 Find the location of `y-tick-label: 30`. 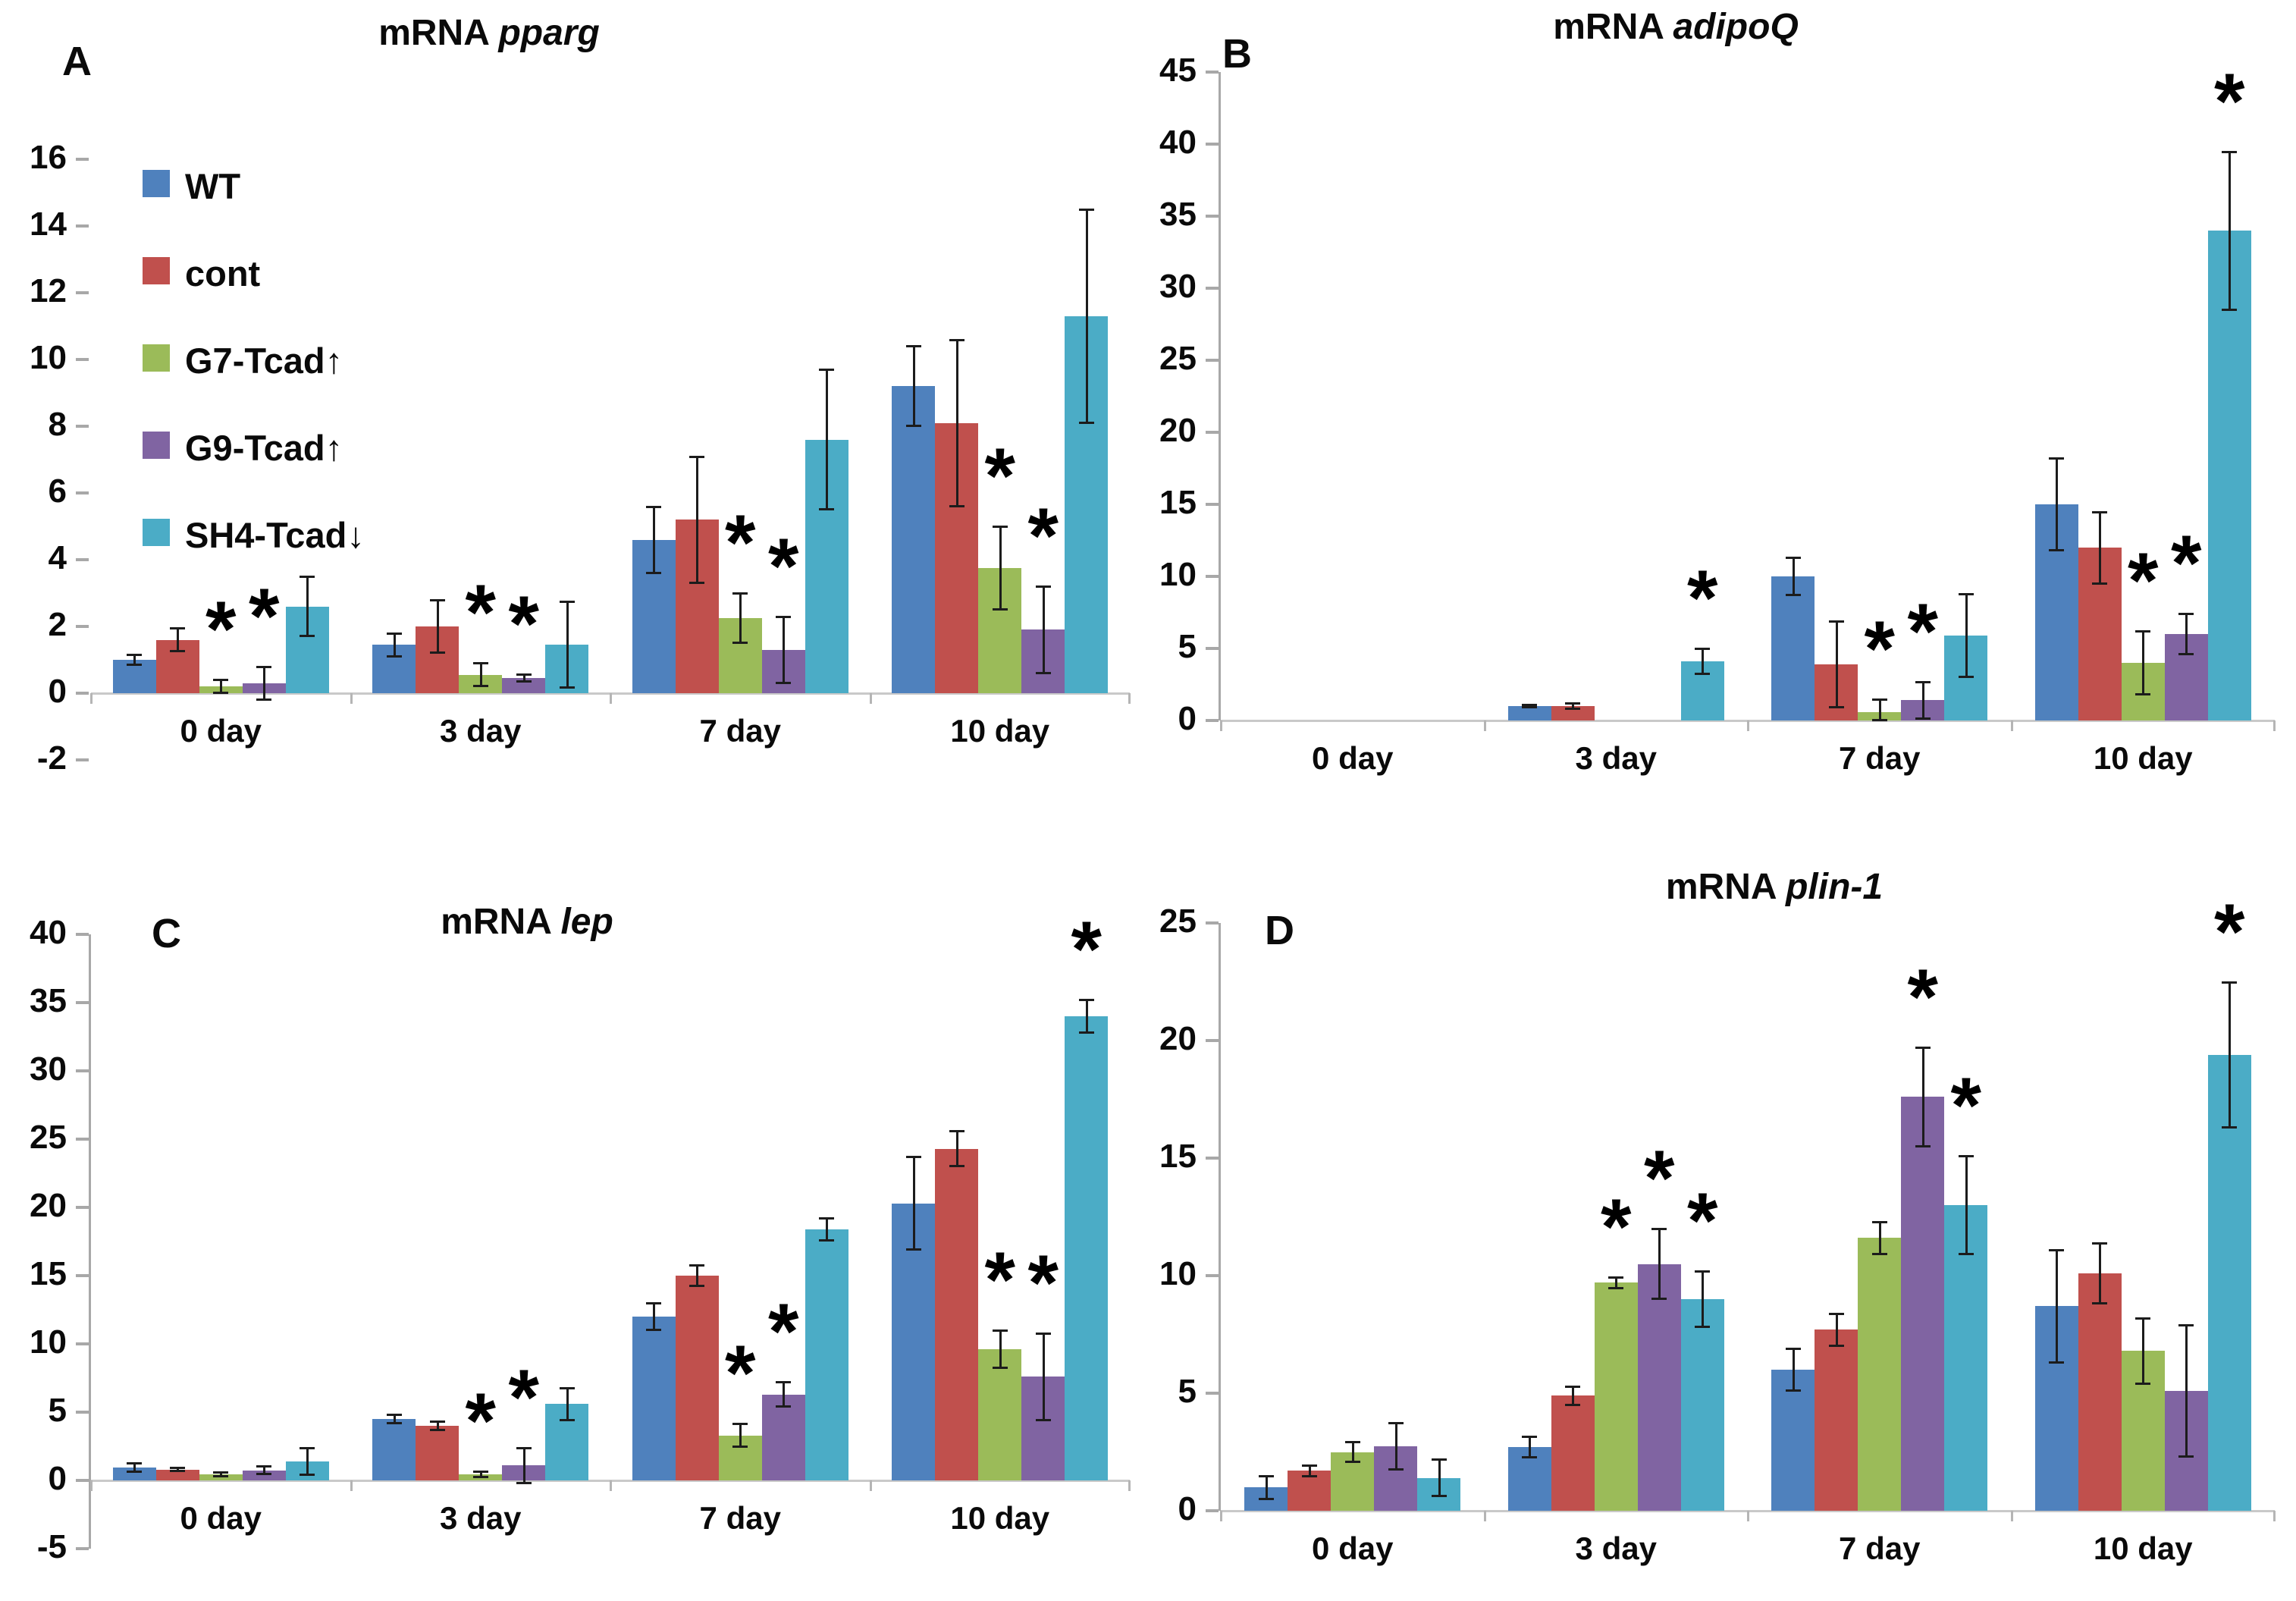

y-tick-label: 30 is located at coordinates (48, 1069).